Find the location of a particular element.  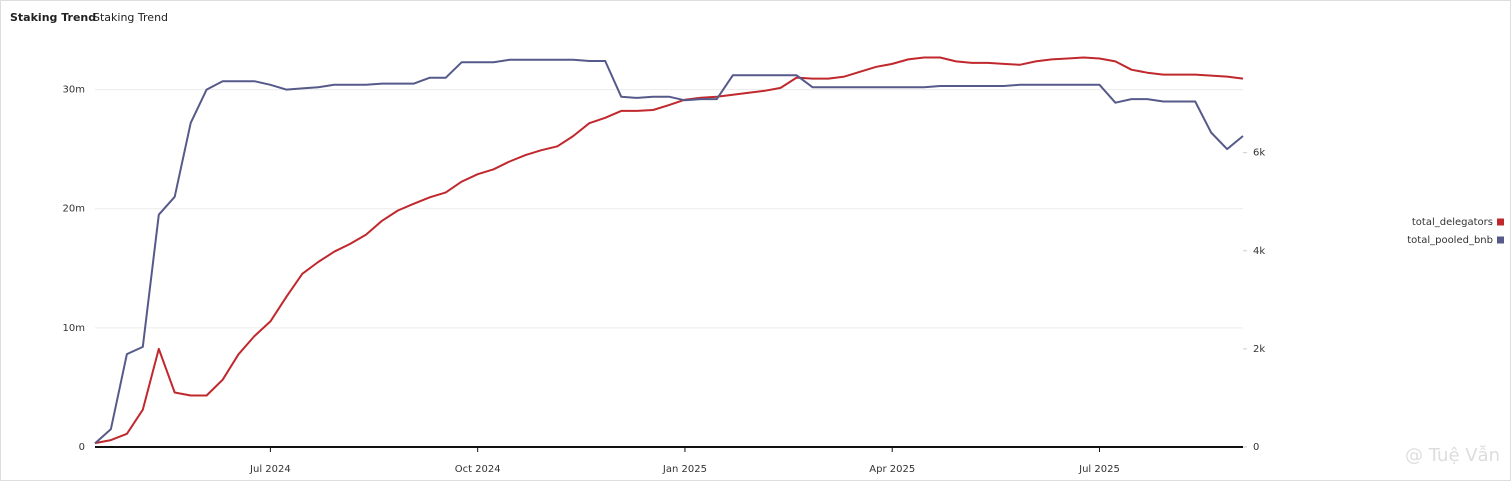

y-tick-label: 0 is located at coordinates (82, 447).